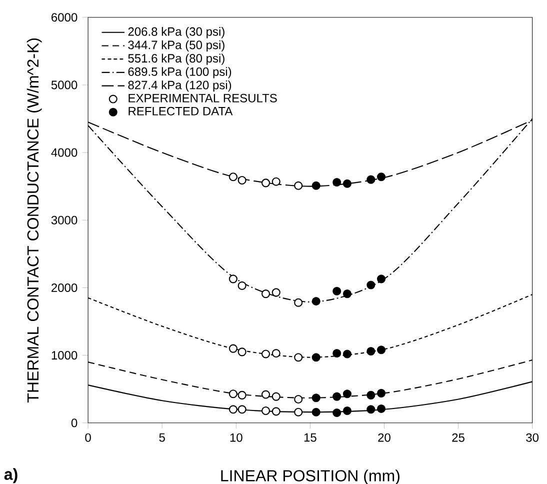 Image resolution: width=547 pixels, height=484 pixels. Describe the element at coordinates (532, 437) in the screenshot. I see `x-tick-label: 30` at that location.